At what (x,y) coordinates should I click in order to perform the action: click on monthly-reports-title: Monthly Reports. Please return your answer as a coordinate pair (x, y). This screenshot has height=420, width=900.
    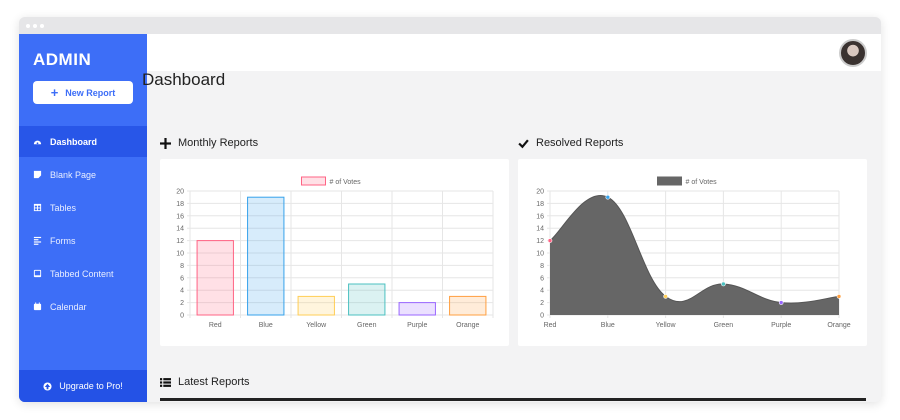
    Looking at the image, I should click on (218, 143).